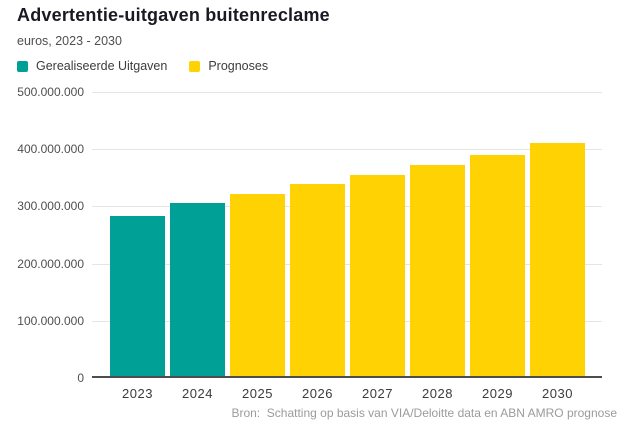 The width and height of the screenshot is (625, 427). I want to click on y-tick-label: 400.000.000, so click(50, 149).